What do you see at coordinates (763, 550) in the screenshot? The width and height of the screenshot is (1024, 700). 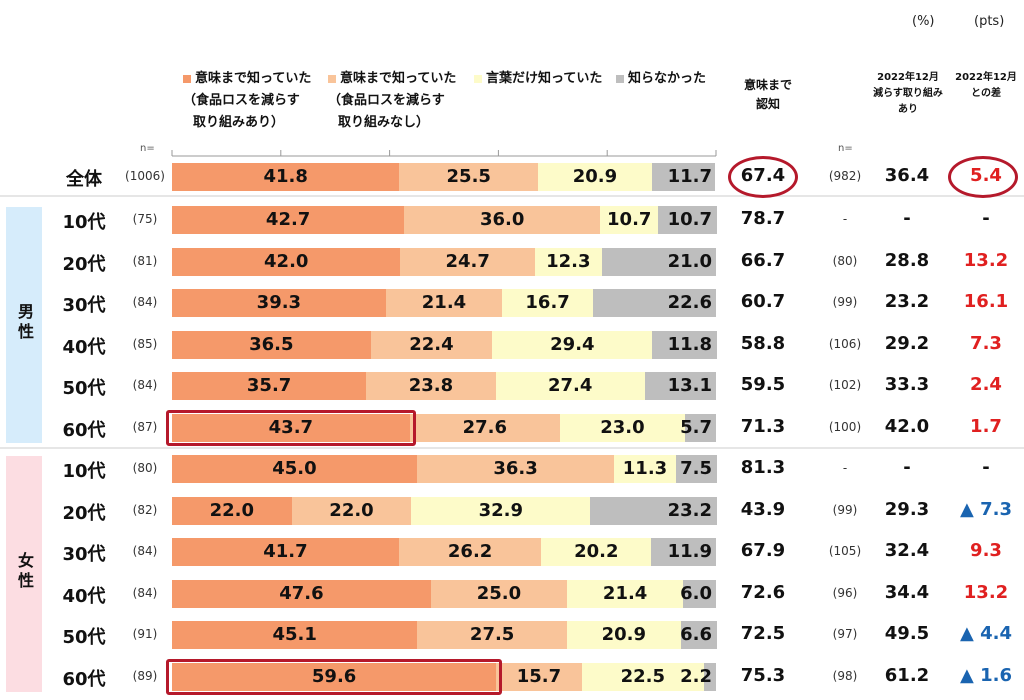 I see `awareness-value: 67.9` at bounding box center [763, 550].